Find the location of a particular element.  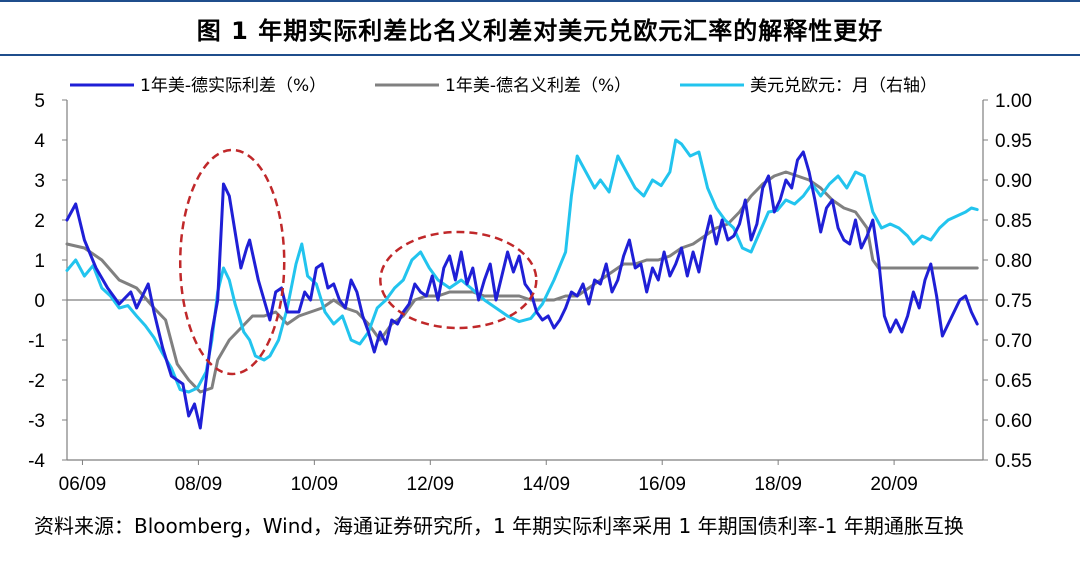

chart-title: 图 1 年期实际利差比名义利差对美元兑欧元汇率的解释性更好 is located at coordinates (540, 30).